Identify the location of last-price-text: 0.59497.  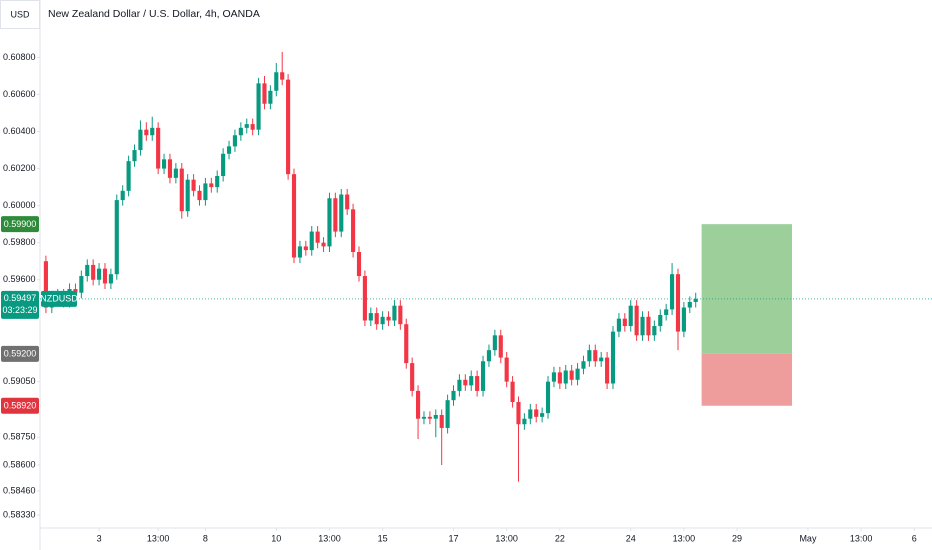
(20, 298).